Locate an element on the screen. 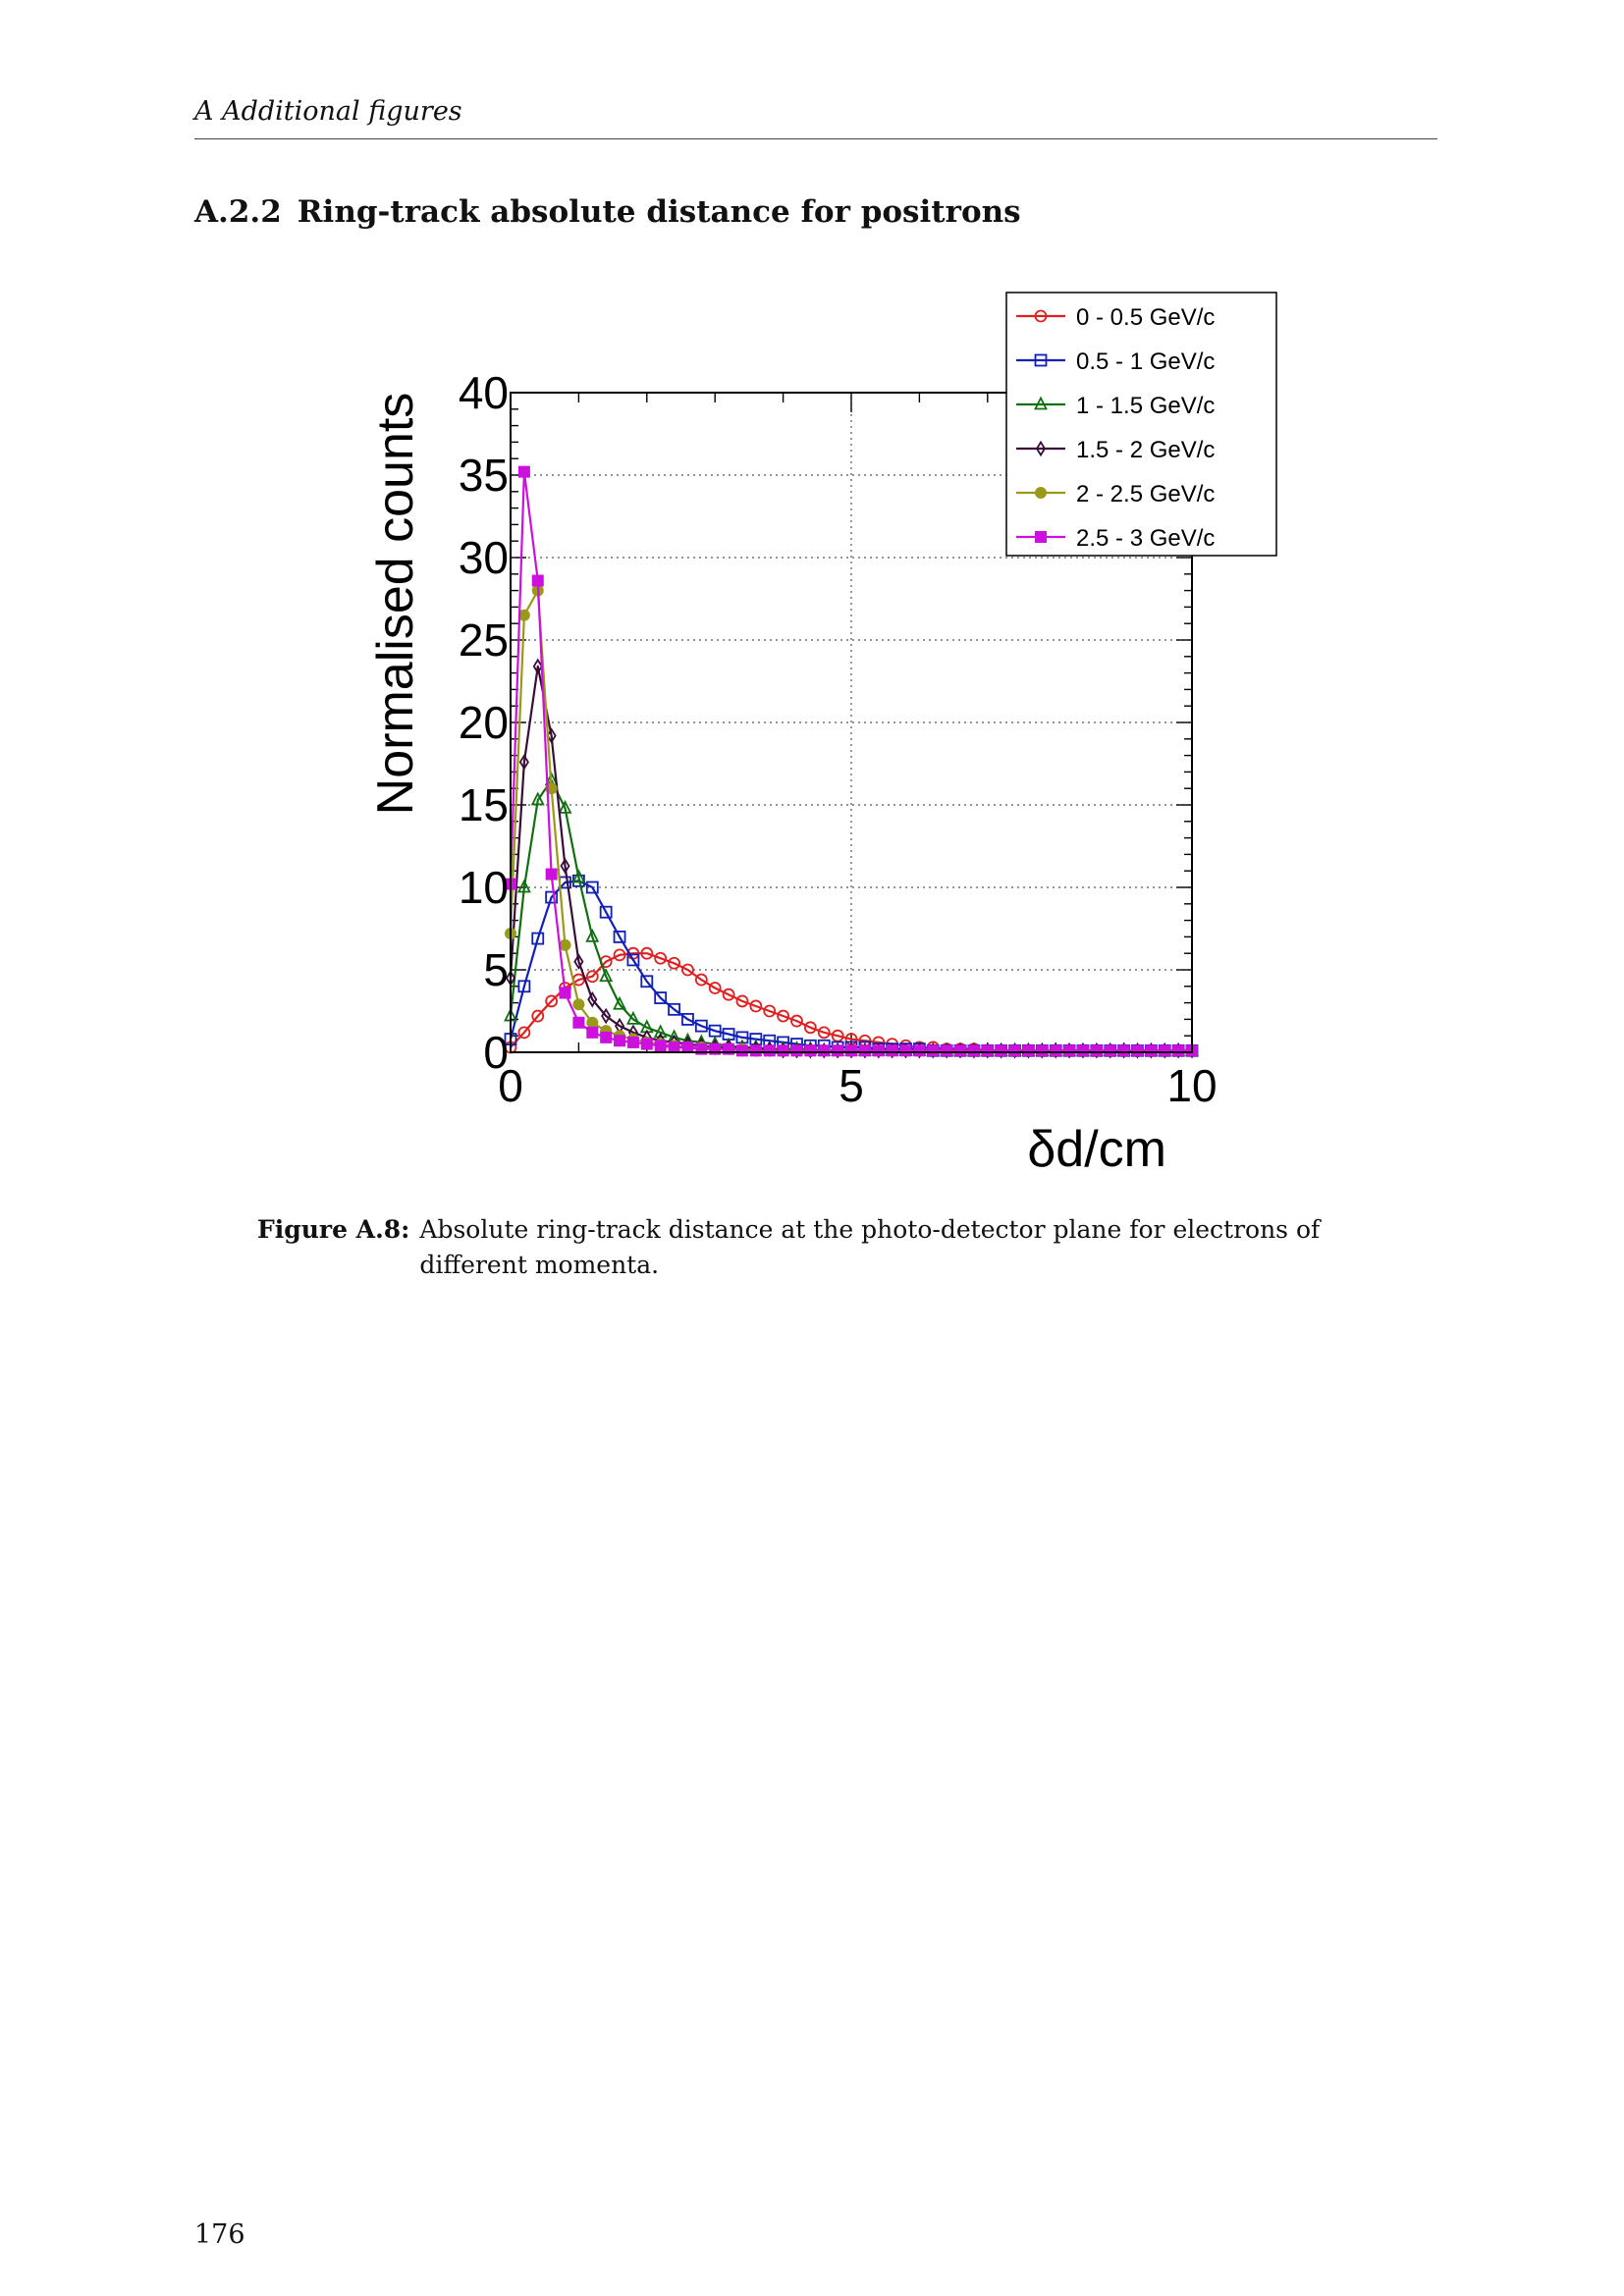  y-tick-label: 40 is located at coordinates (484, 392).